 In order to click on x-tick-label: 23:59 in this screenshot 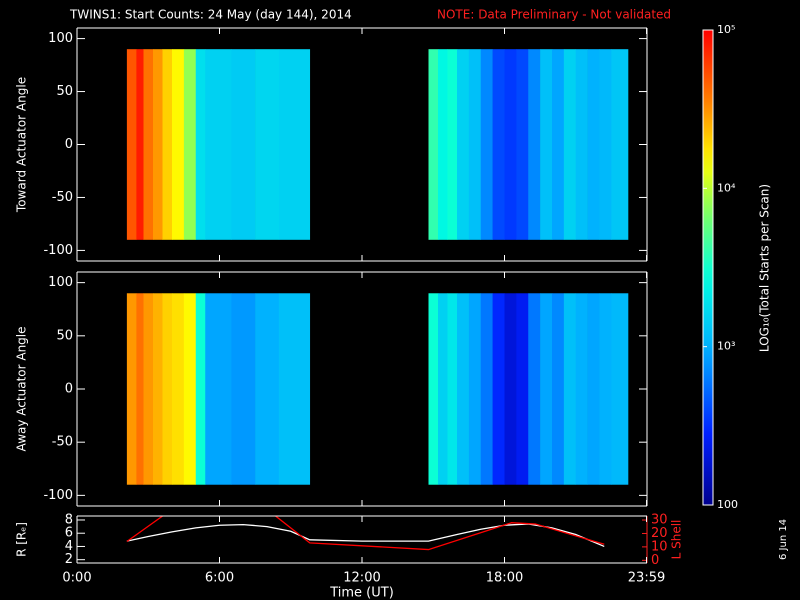, I will do `click(646, 578)`.